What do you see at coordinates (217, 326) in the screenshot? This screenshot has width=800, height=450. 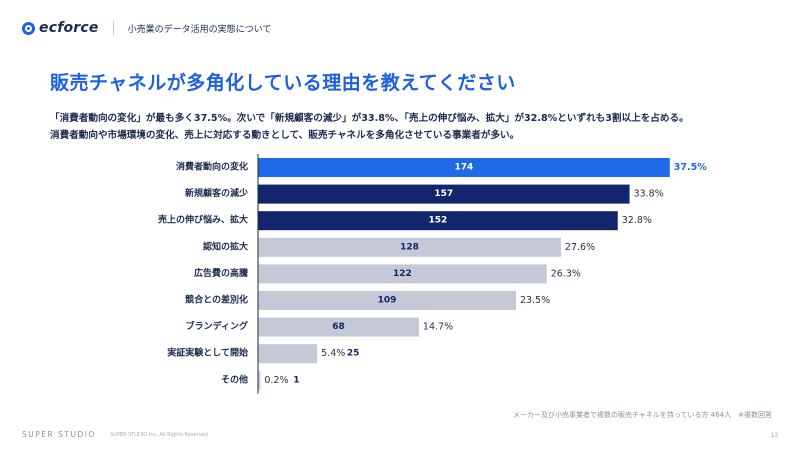 I see `category-label: ブランディング` at bounding box center [217, 326].